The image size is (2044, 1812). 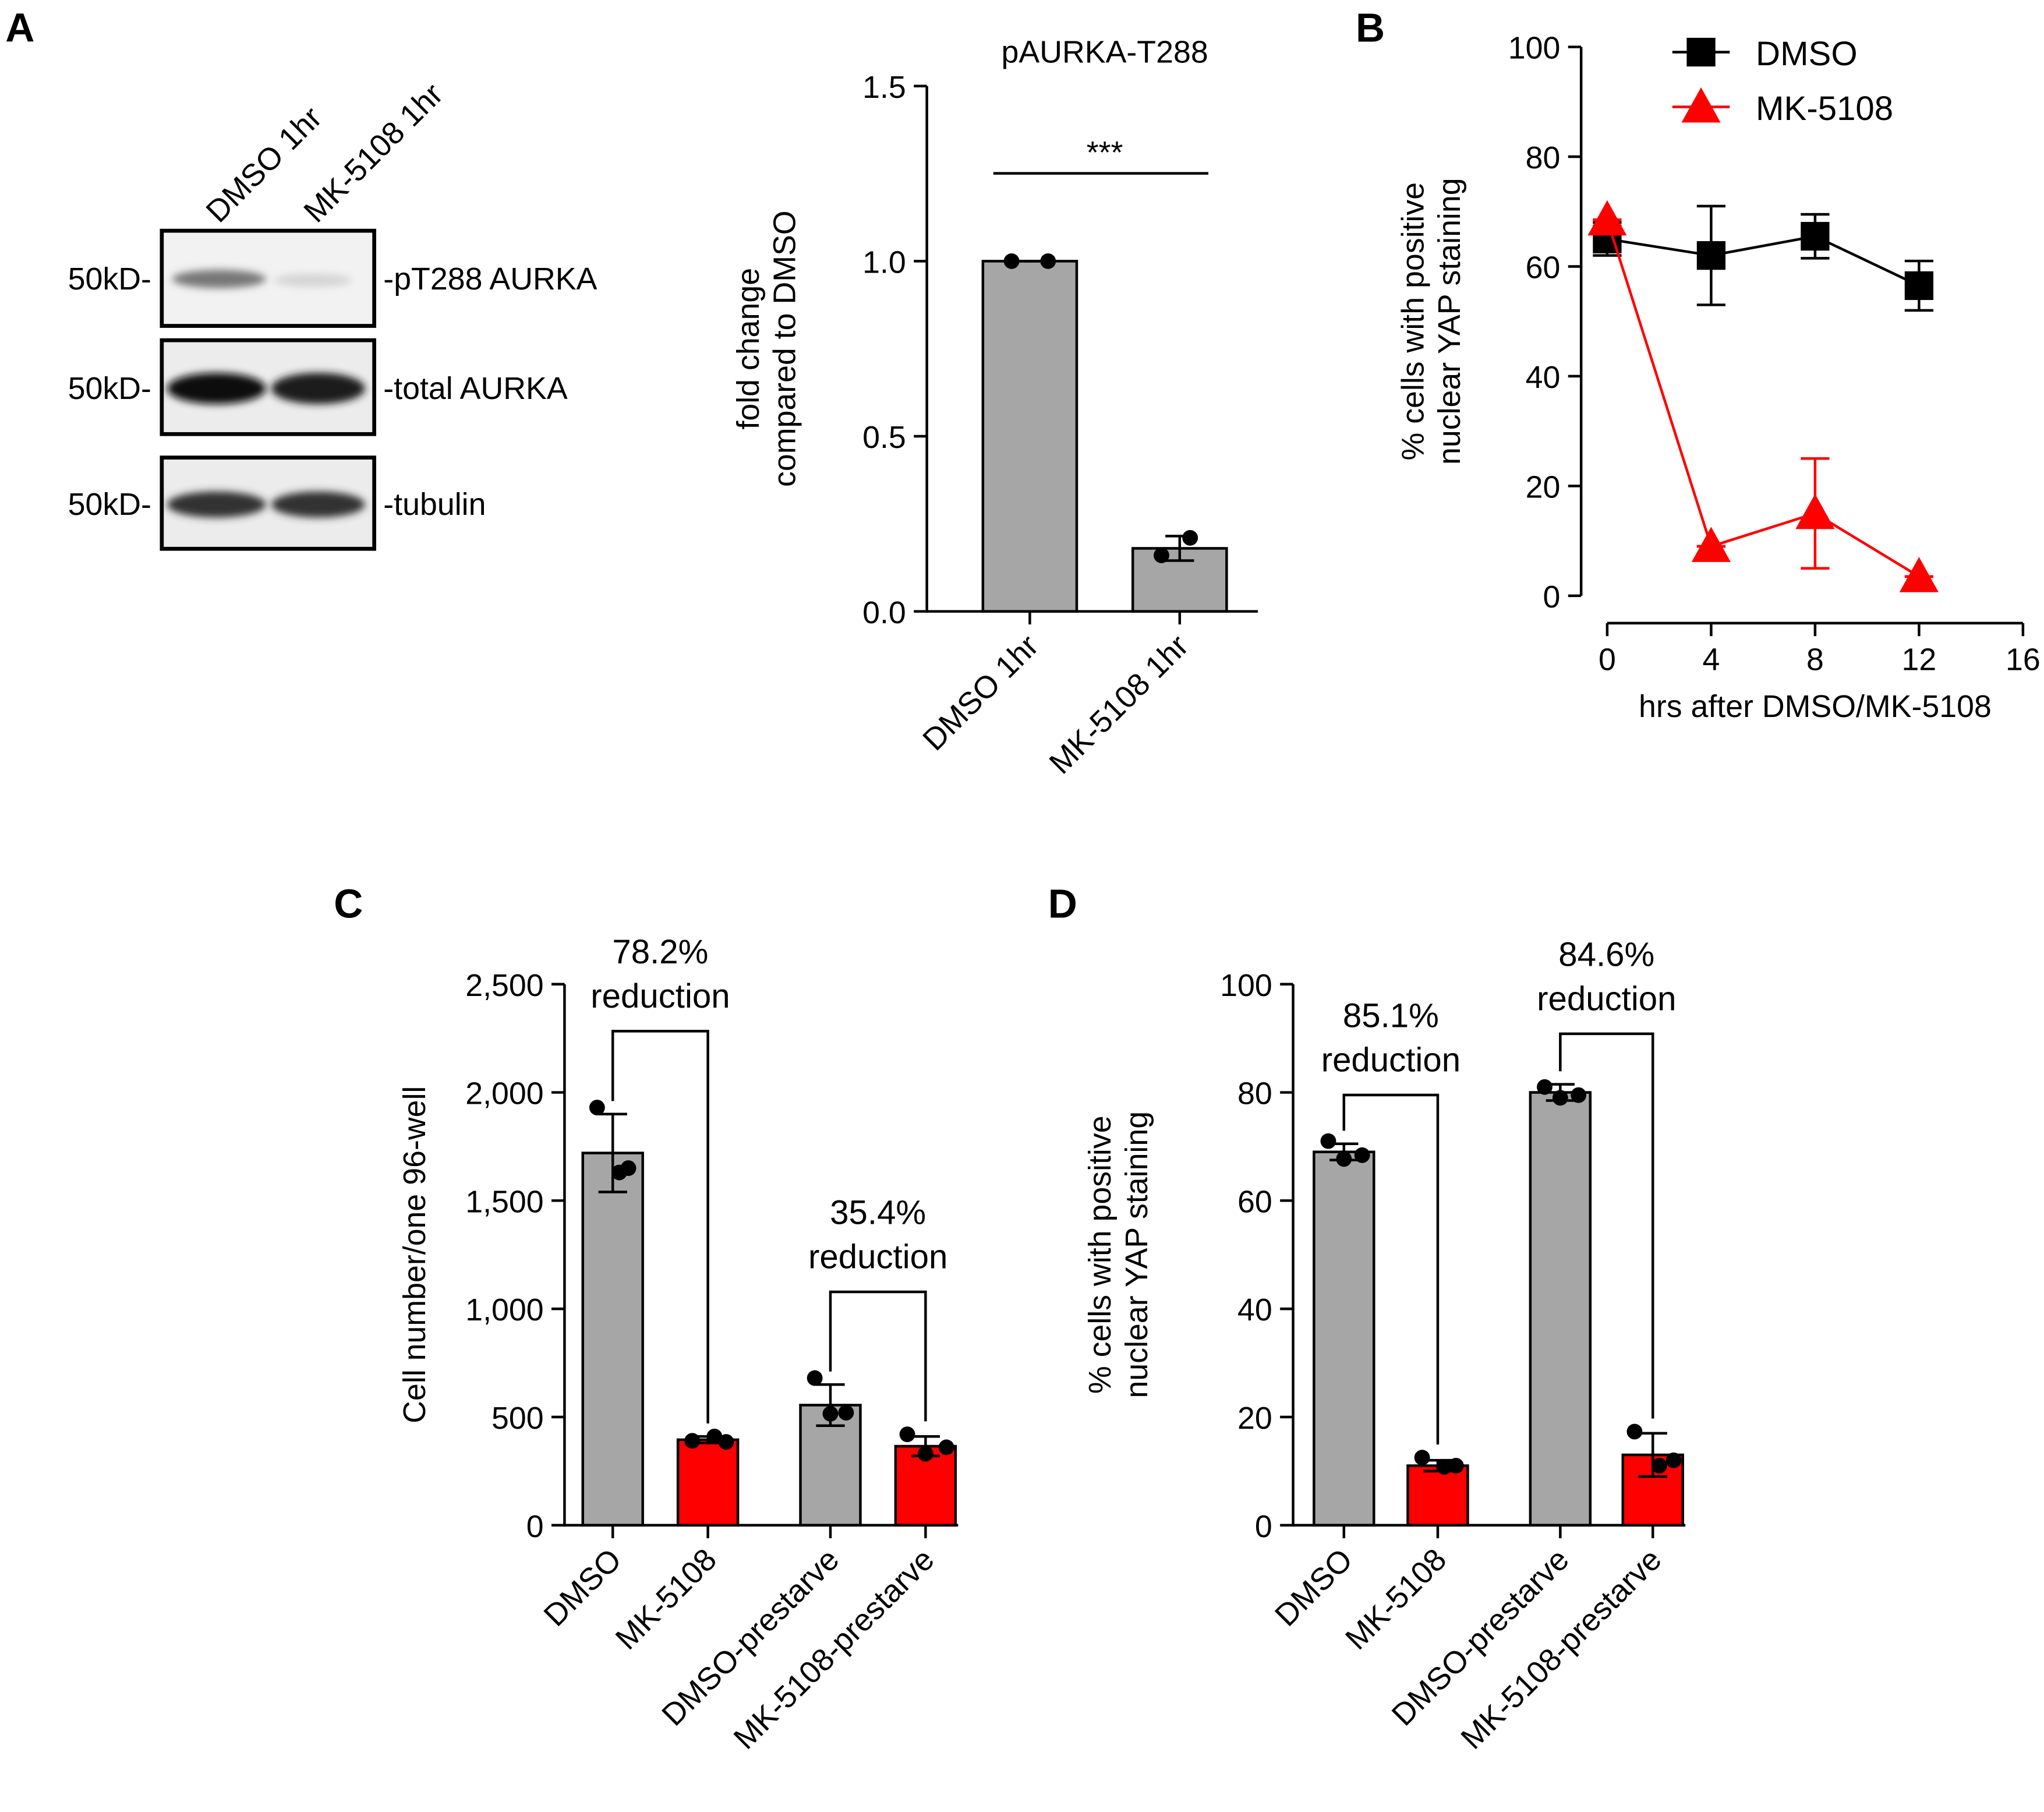 What do you see at coordinates (884, 612) in the screenshot?
I see `y-tick-label: 0.0` at bounding box center [884, 612].